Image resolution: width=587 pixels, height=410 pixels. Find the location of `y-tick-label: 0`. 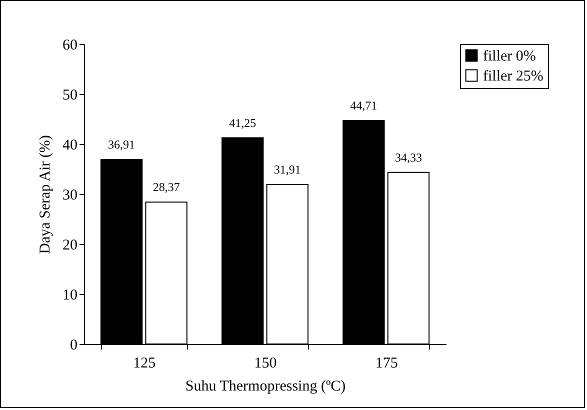

y-tick-label: 0 is located at coordinates (74, 346).